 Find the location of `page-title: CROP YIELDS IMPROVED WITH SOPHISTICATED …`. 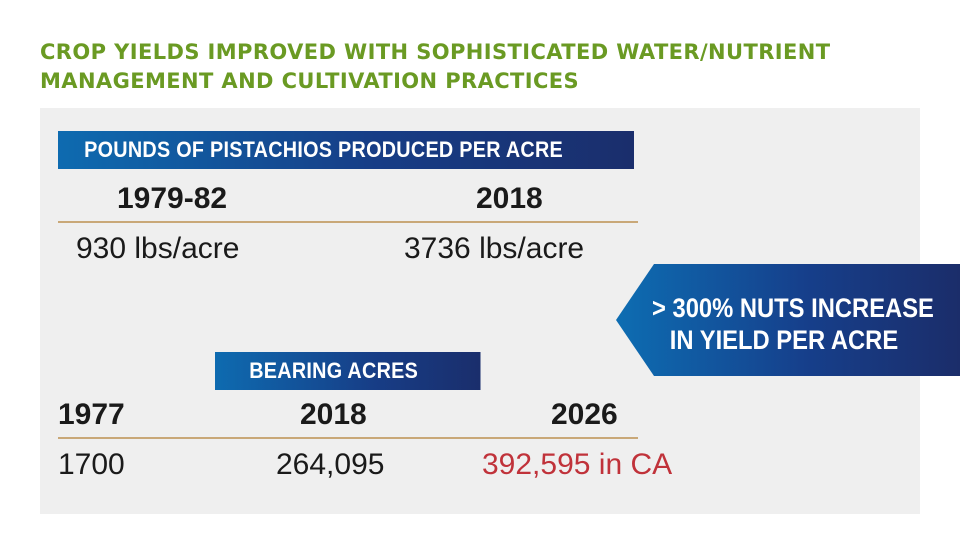

page-title: CROP YIELDS IMPROVED WITH SOPHISTICATED … is located at coordinates (490, 67).